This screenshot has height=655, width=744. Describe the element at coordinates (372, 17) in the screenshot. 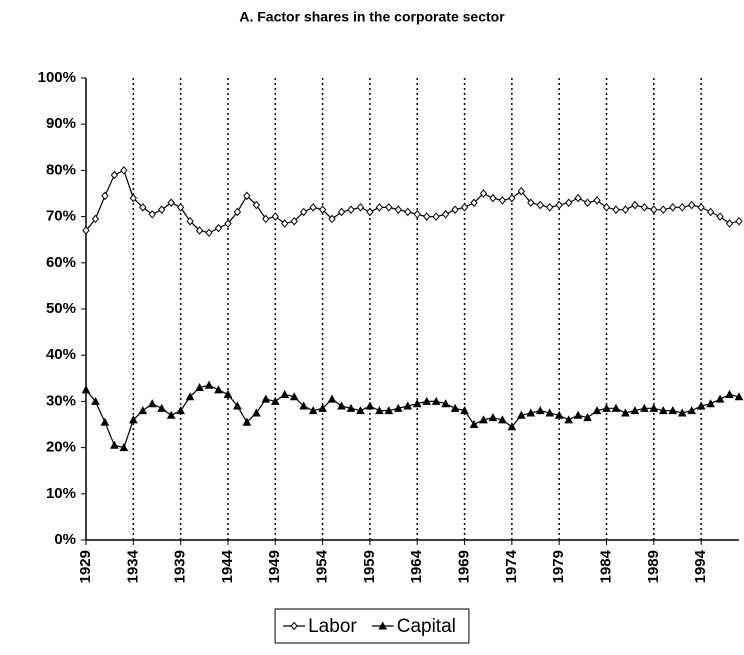

I see `chart-title: A. Factor shares in the corporate sector` at that location.